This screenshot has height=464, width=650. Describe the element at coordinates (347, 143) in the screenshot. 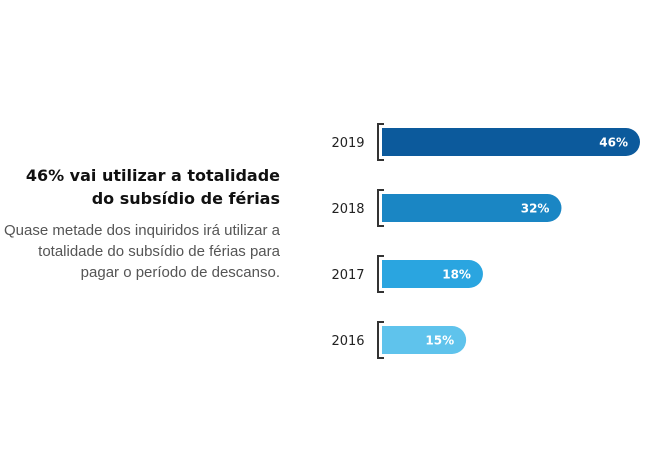

I see `category-label: 2019` at that location.